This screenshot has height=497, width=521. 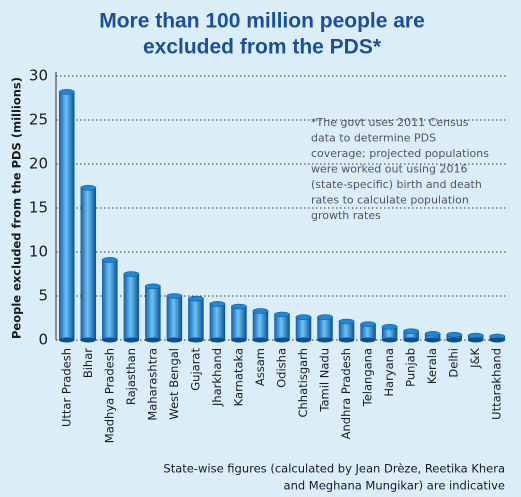 I want to click on annotation: growth rates, so click(x=346, y=215).